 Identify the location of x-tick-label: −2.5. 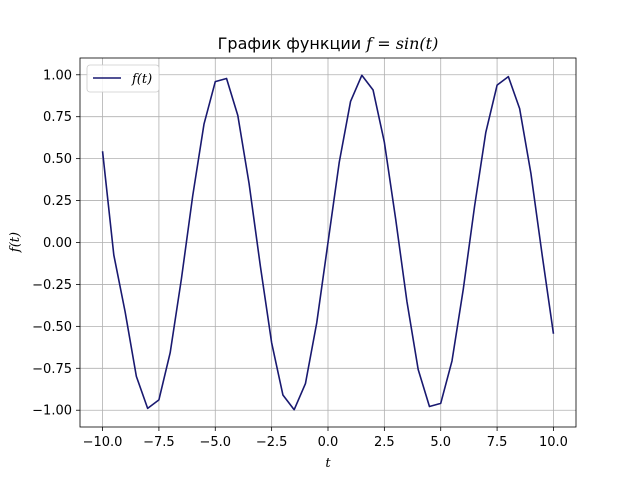
(272, 442).